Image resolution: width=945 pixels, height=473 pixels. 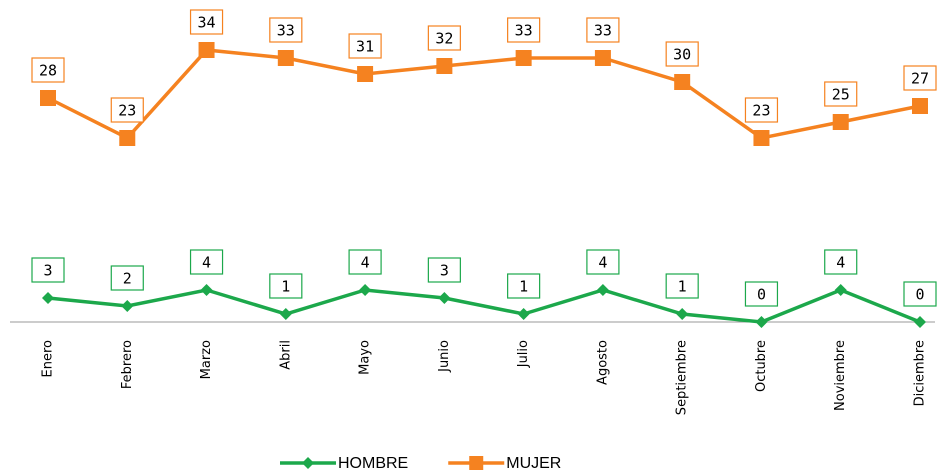 I want to click on x-tick-label: Mayo, so click(x=365, y=357).